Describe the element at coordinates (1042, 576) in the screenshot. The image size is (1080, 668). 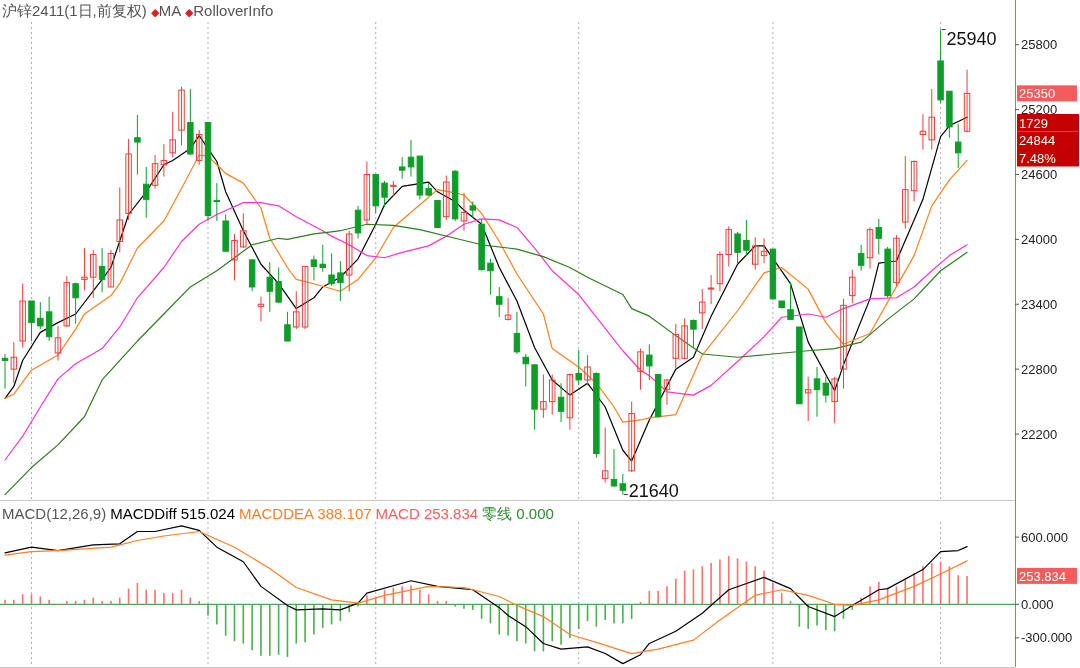
I see `text: 253.834` at that location.